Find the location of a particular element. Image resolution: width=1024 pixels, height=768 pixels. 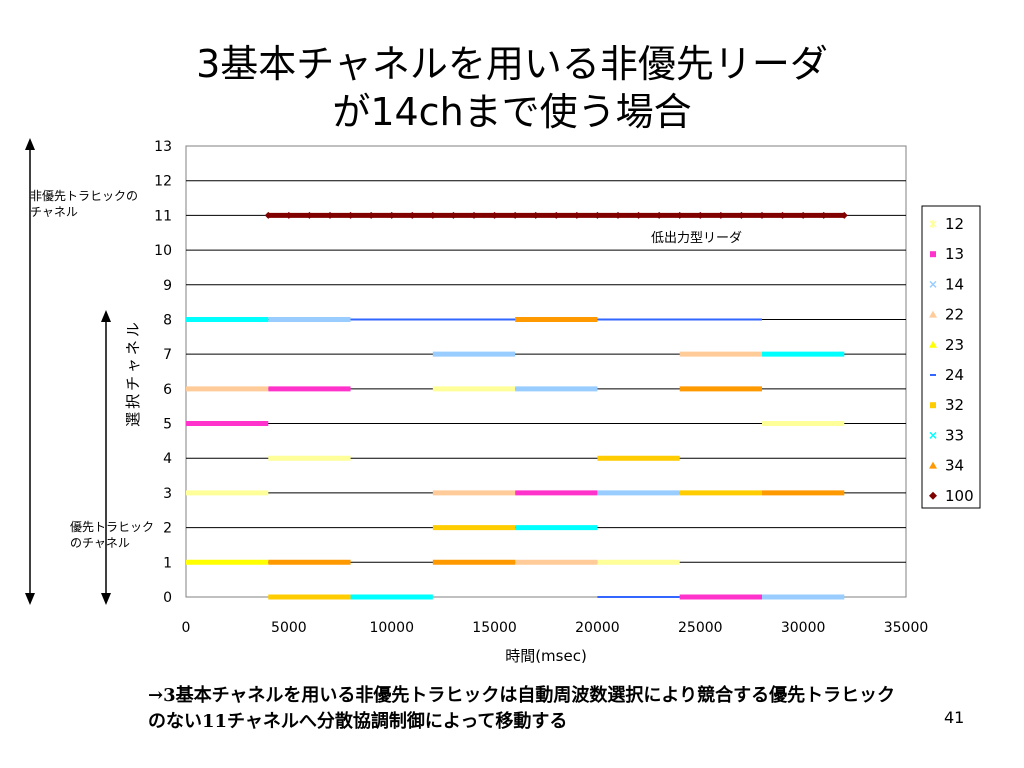

legend-item: 33 is located at coordinates (946, 435).